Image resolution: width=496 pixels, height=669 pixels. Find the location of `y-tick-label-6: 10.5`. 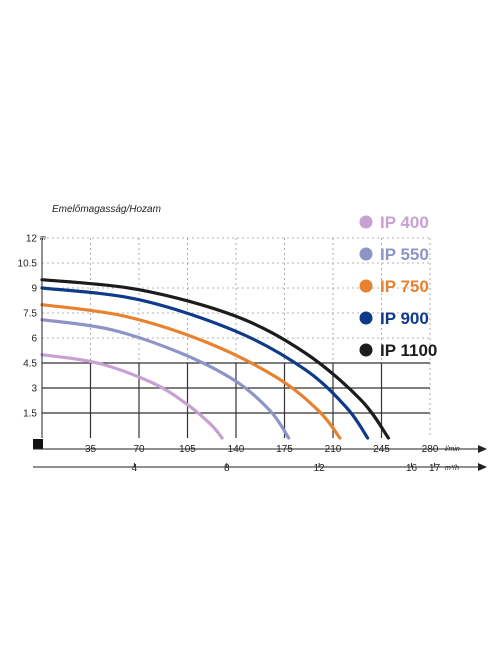

y-tick-label-6: 10.5 is located at coordinates (28, 264).